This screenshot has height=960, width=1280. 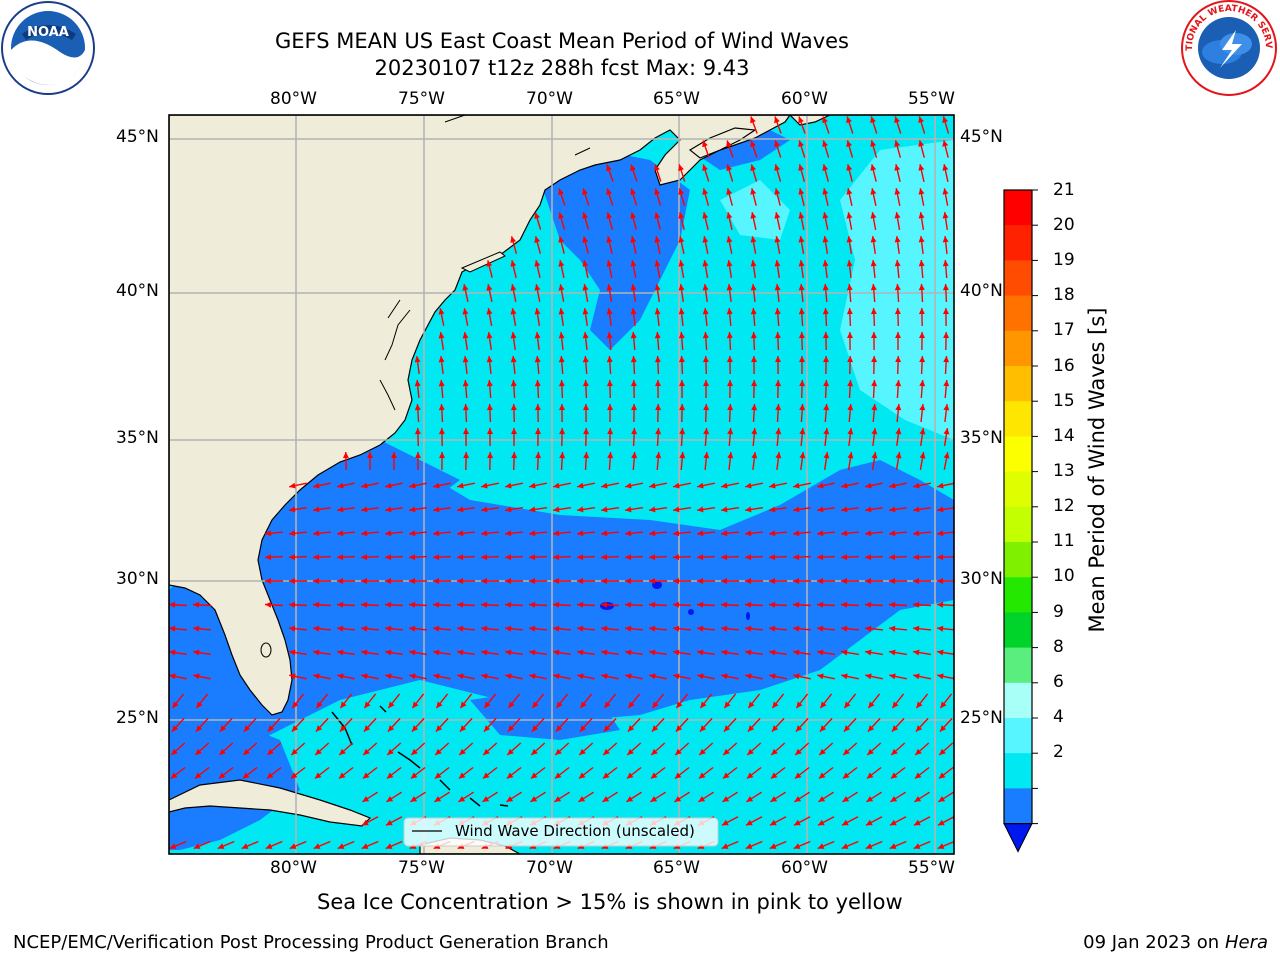 I want to click on legend-label: Wind Wave Direction (unscaled), so click(x=575, y=831).